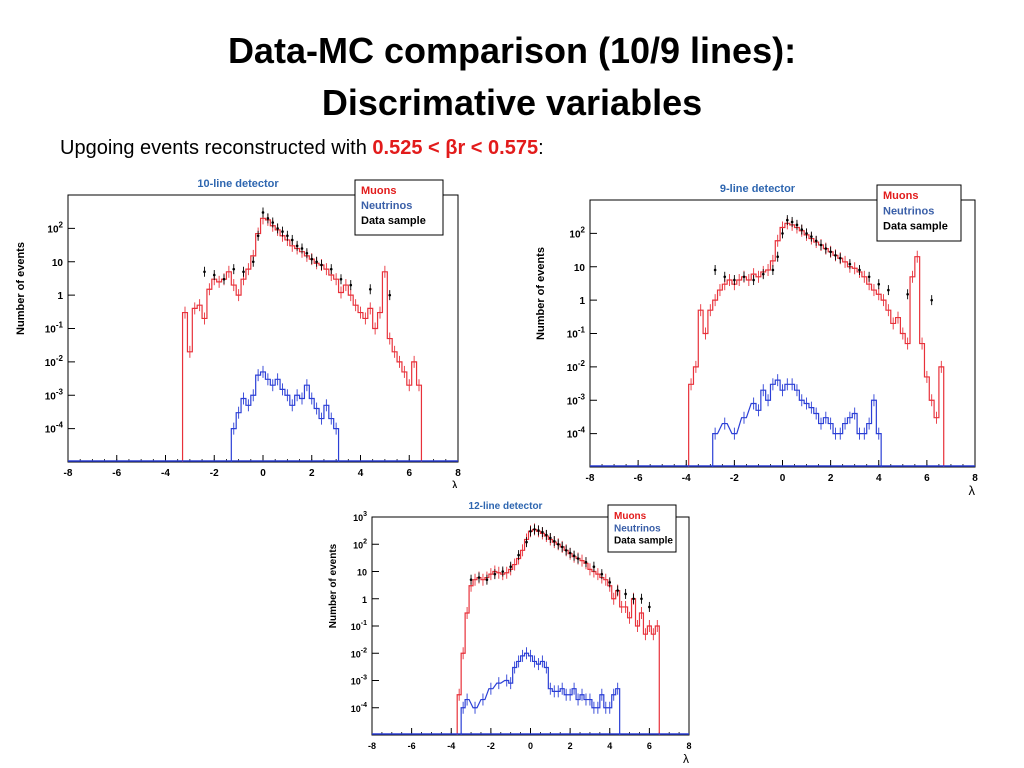 The width and height of the screenshot is (1024, 768). What do you see at coordinates (214, 473) in the screenshot?
I see `x-tick-label: -2` at bounding box center [214, 473].